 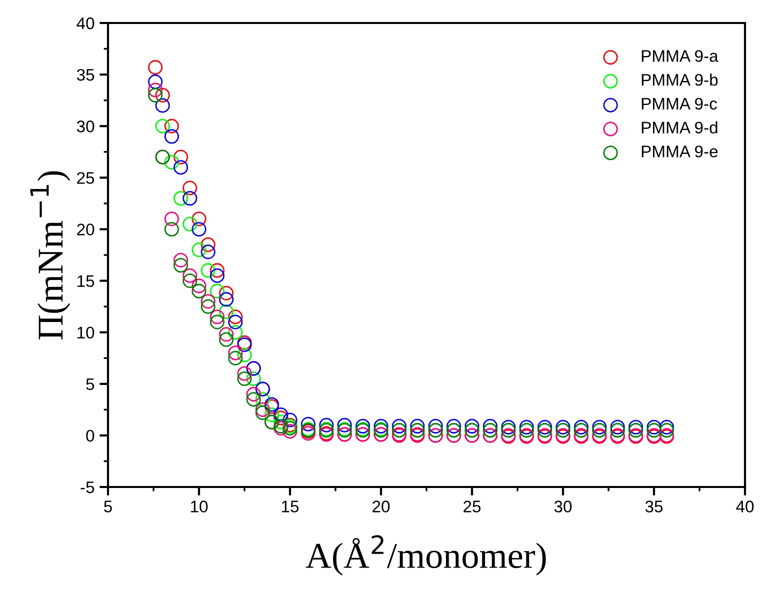 What do you see at coordinates (86, 332) in the screenshot?
I see `y-tick-label: 10` at bounding box center [86, 332].